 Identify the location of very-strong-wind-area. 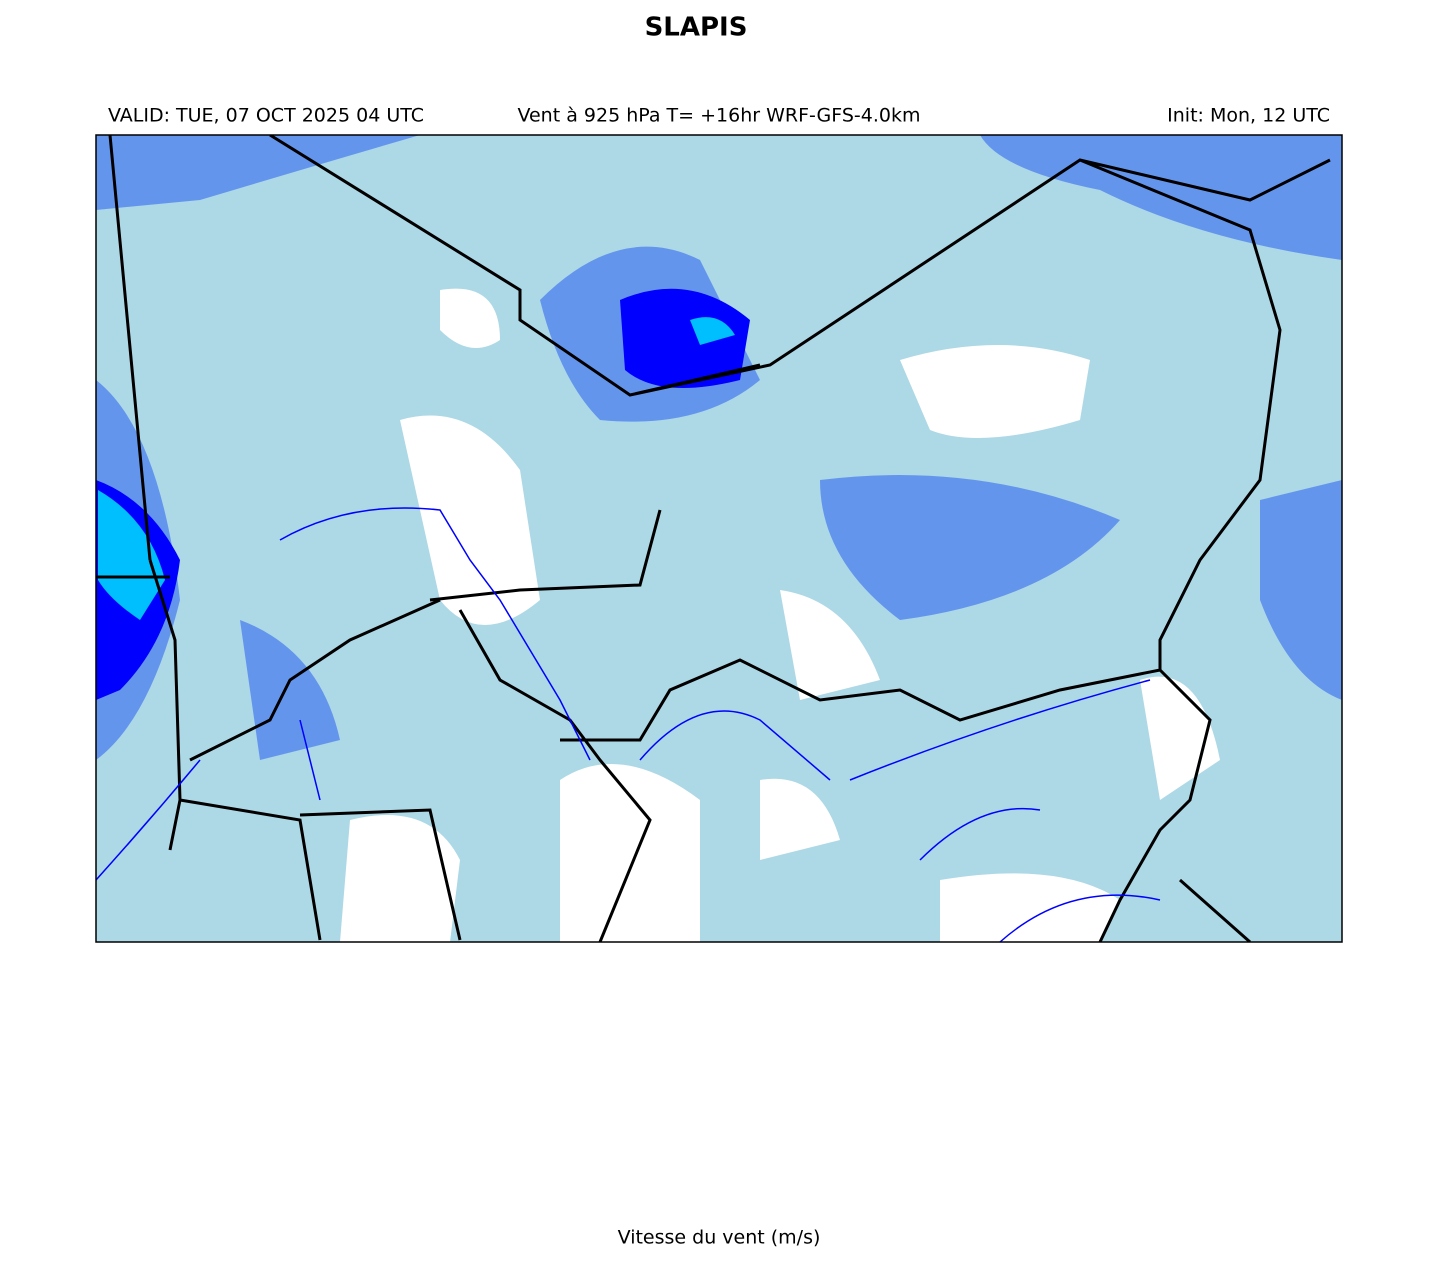
(423, 494).